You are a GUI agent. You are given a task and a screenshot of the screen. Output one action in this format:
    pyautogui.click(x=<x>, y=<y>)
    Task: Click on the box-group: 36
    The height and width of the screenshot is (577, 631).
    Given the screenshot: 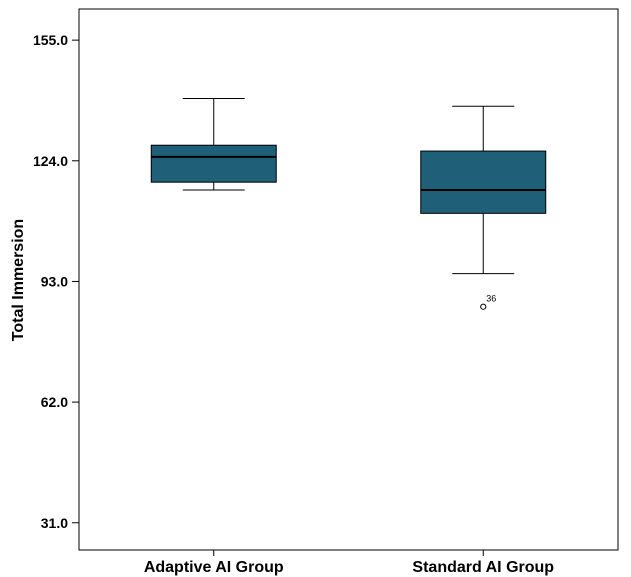 What is the action you would take?
    pyautogui.click(x=483, y=207)
    